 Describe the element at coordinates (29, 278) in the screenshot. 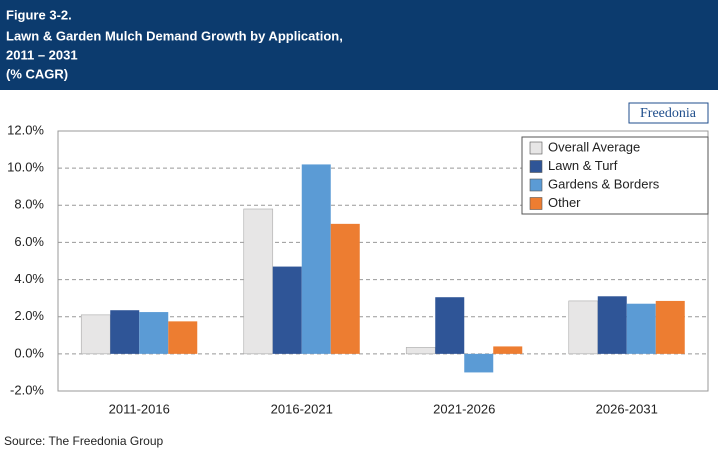

I see `y-tick-label: 4.0%` at that location.